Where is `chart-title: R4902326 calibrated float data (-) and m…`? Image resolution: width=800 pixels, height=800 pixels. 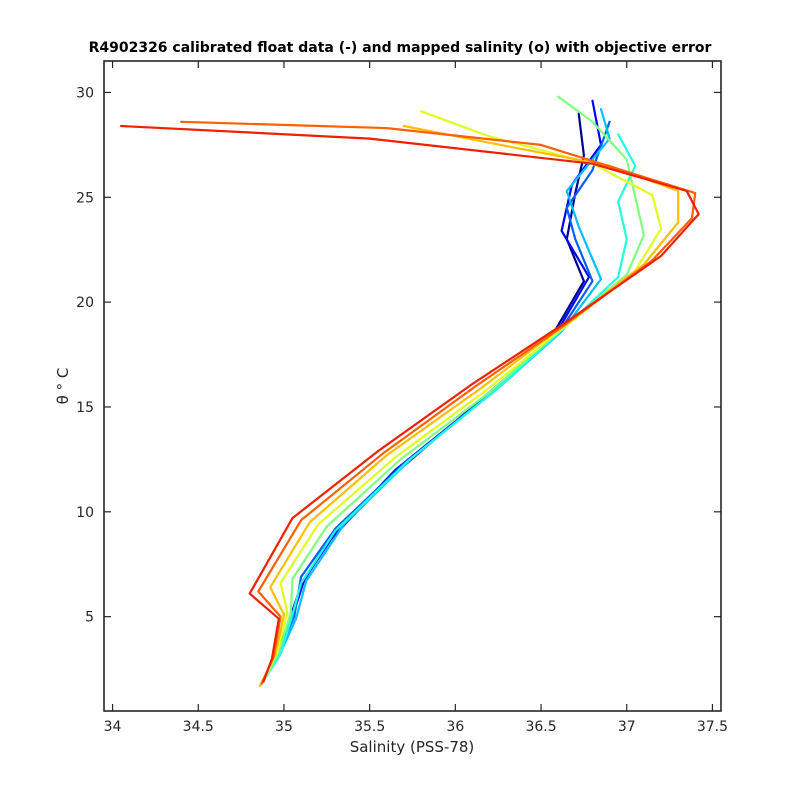
chart-title: R4902326 calibrated float data (-) and m… is located at coordinates (400, 48).